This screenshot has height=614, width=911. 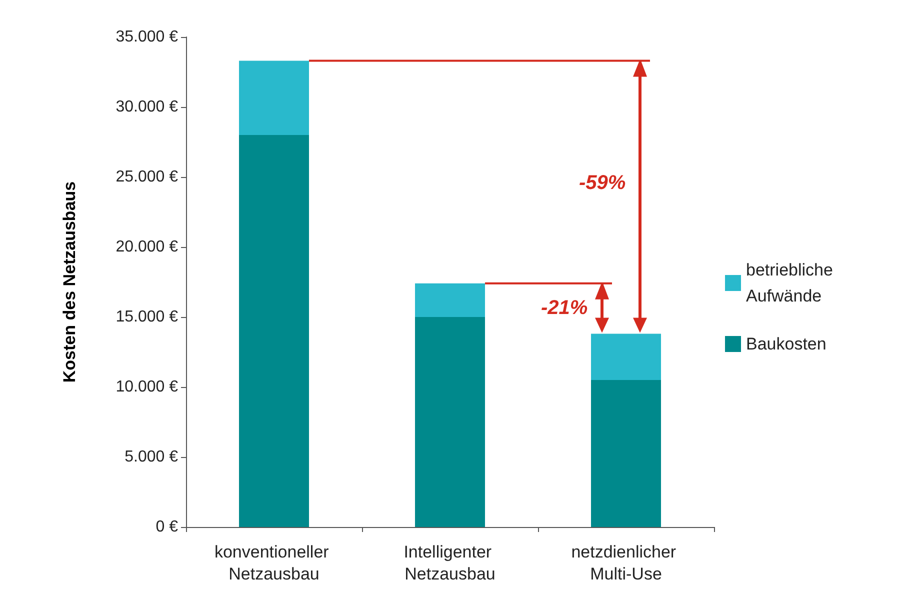 I want to click on y-tick-label: 25.000 €, so click(x=147, y=177).